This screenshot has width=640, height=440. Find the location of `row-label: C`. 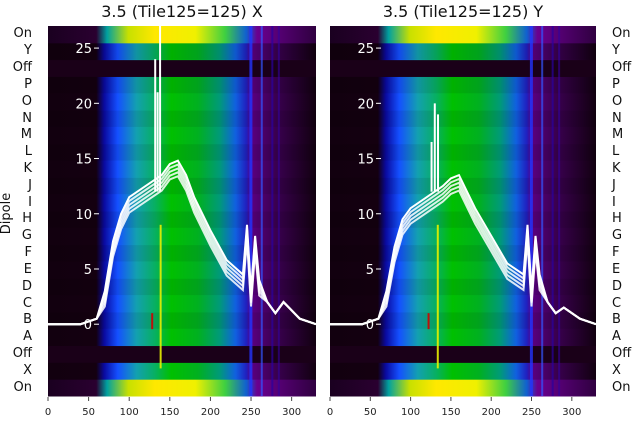

row-label: C is located at coordinates (617, 303).